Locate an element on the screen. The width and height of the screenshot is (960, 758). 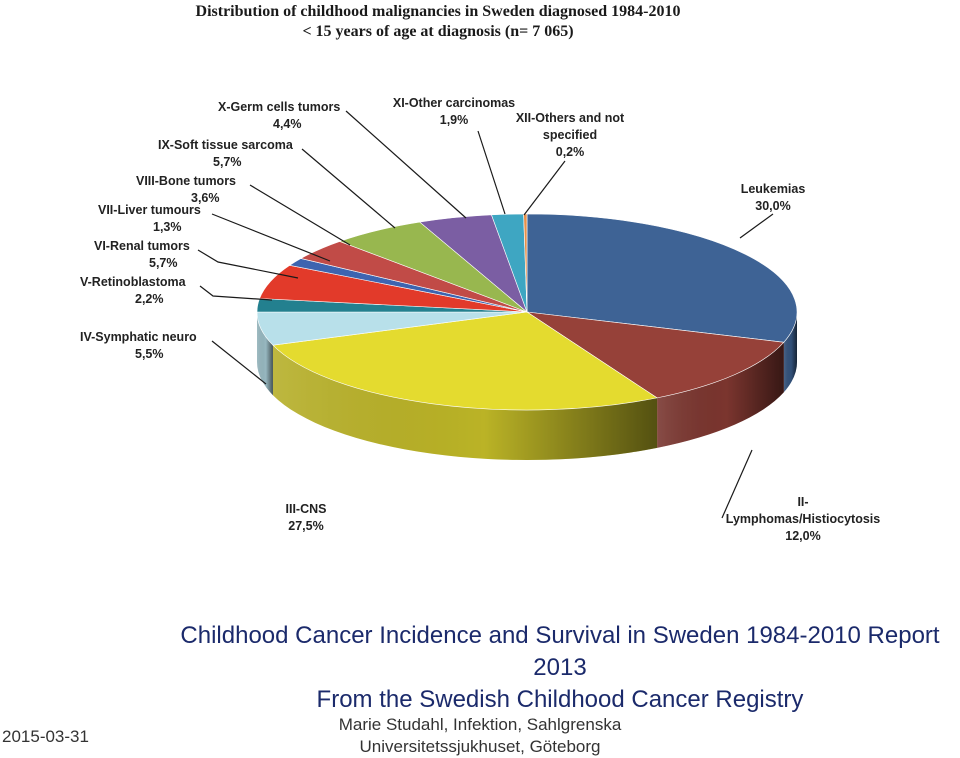
slice-label-iii-cns: III-CNS 27,5% is located at coordinates (306, 517).